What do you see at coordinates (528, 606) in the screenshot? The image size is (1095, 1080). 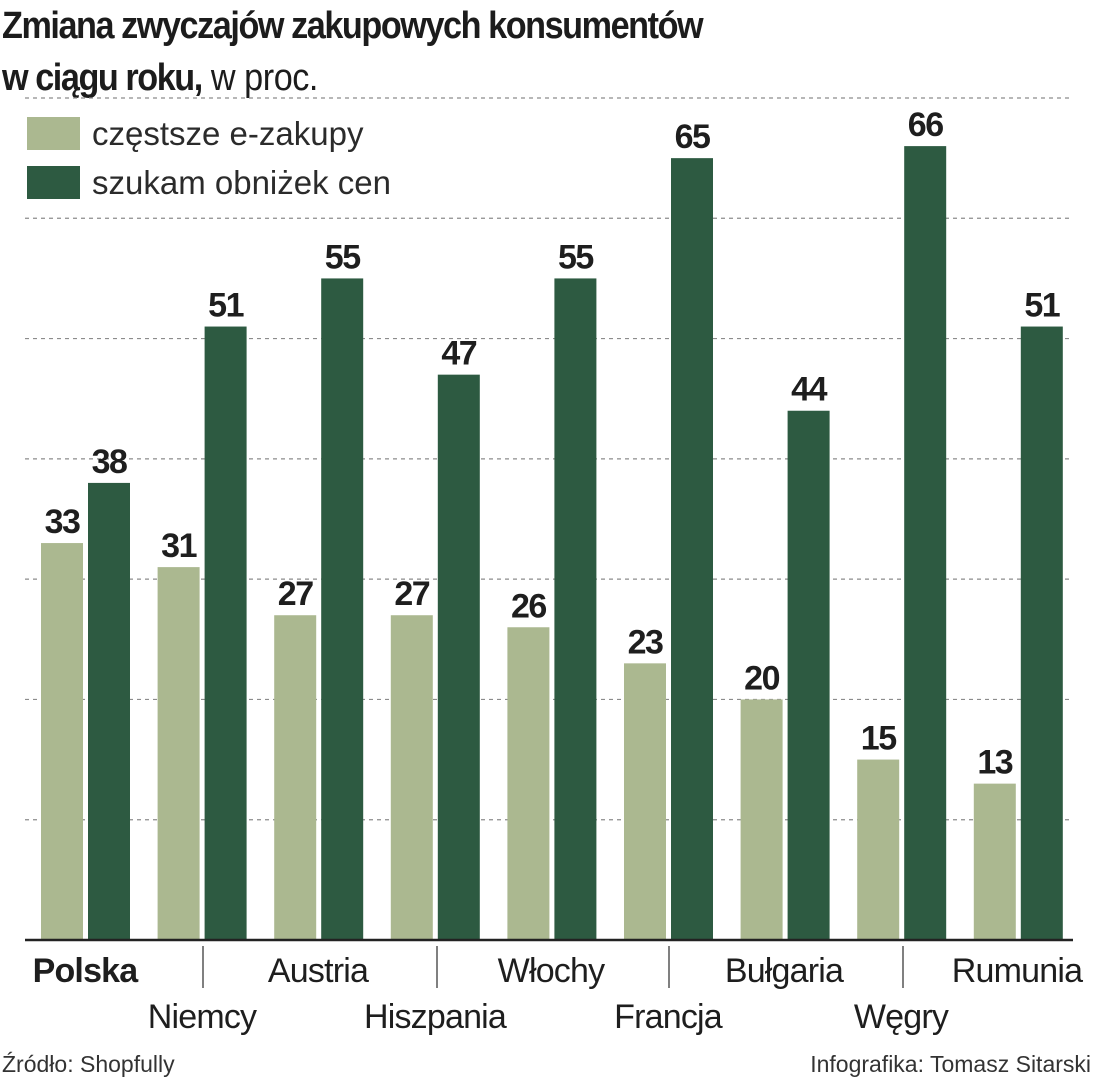 I see `data-label: 26` at bounding box center [528, 606].